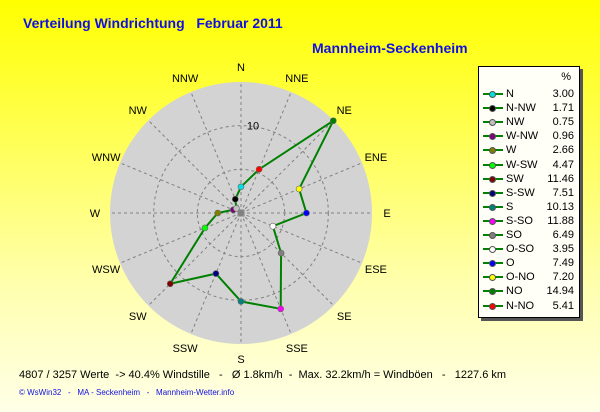  What do you see at coordinates (296, 79) in the screenshot?
I see `direction-label: NNE` at bounding box center [296, 79].